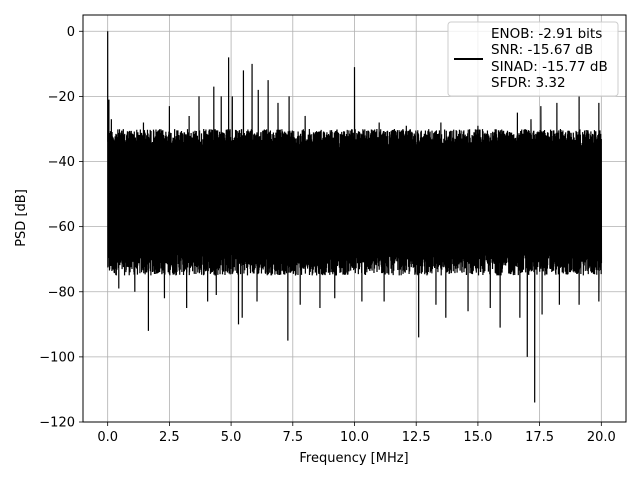  I want to click on x-tick-label: 2.5, so click(169, 437).